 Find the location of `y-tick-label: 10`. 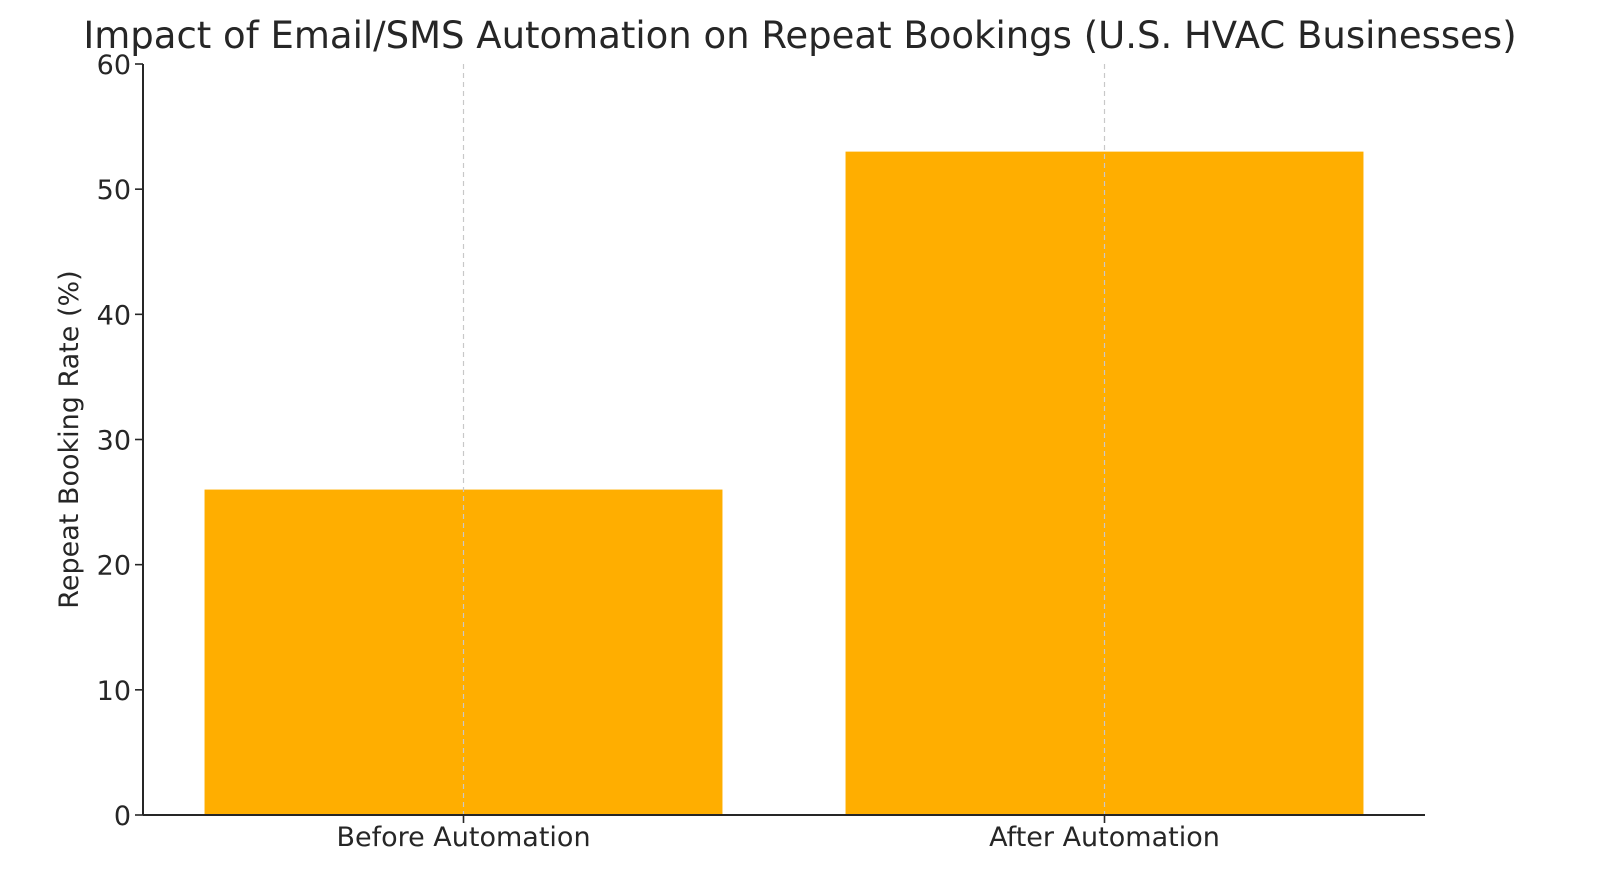

y-tick-label: 10 is located at coordinates (114, 691).